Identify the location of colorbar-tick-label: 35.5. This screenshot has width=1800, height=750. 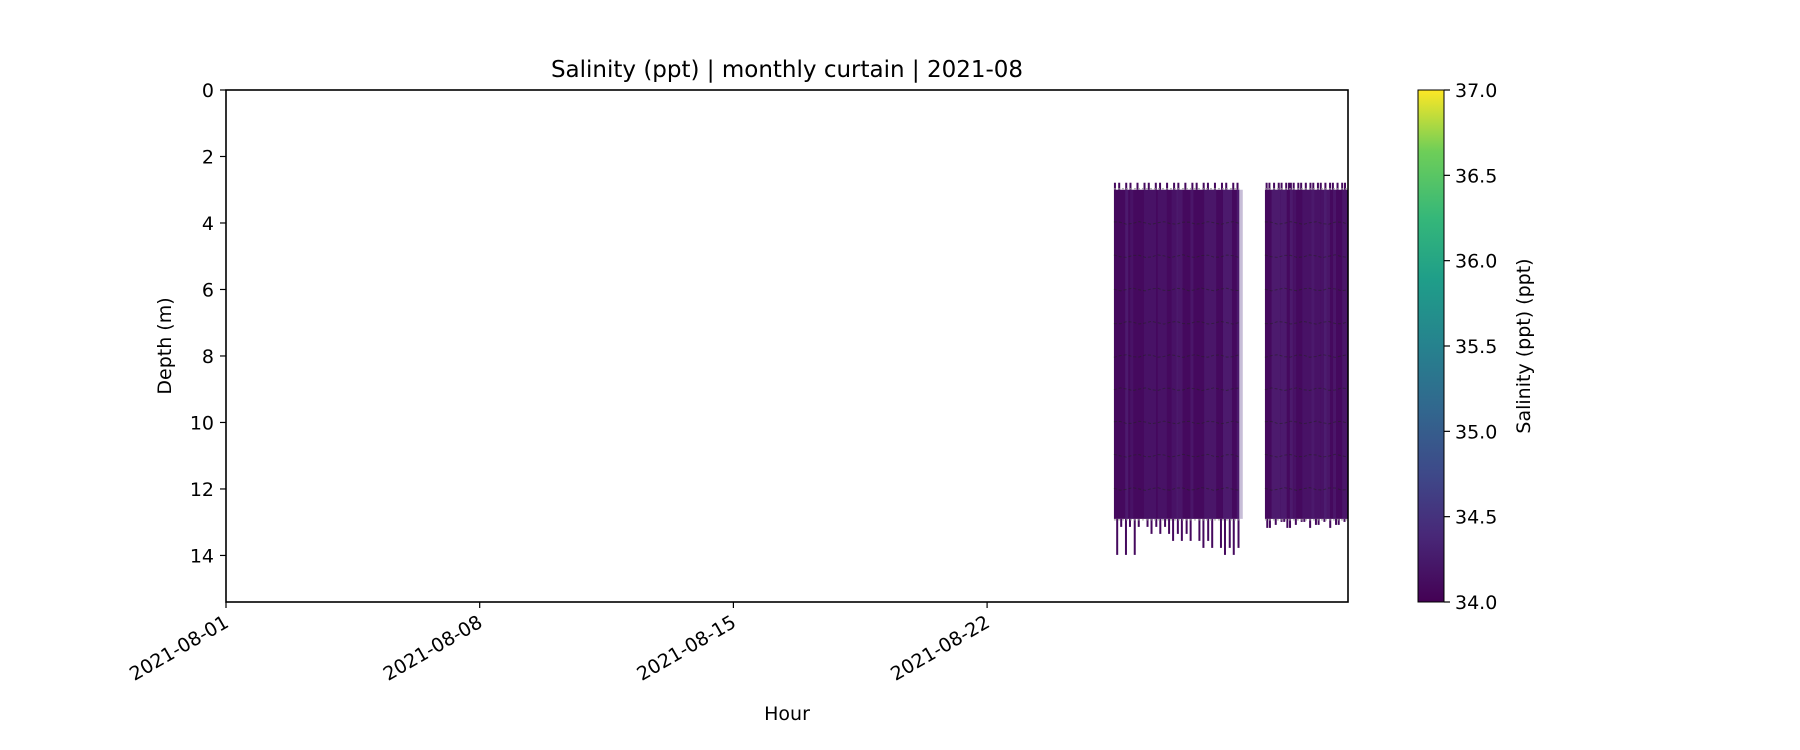
(1476, 347).